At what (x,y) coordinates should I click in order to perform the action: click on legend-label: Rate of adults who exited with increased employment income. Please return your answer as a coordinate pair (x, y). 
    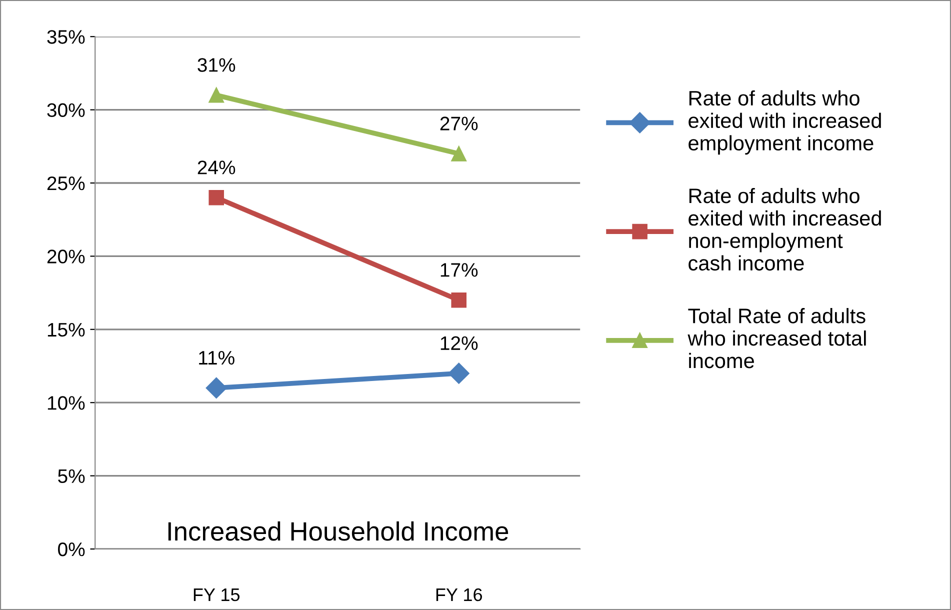
    Looking at the image, I should click on (784, 122).